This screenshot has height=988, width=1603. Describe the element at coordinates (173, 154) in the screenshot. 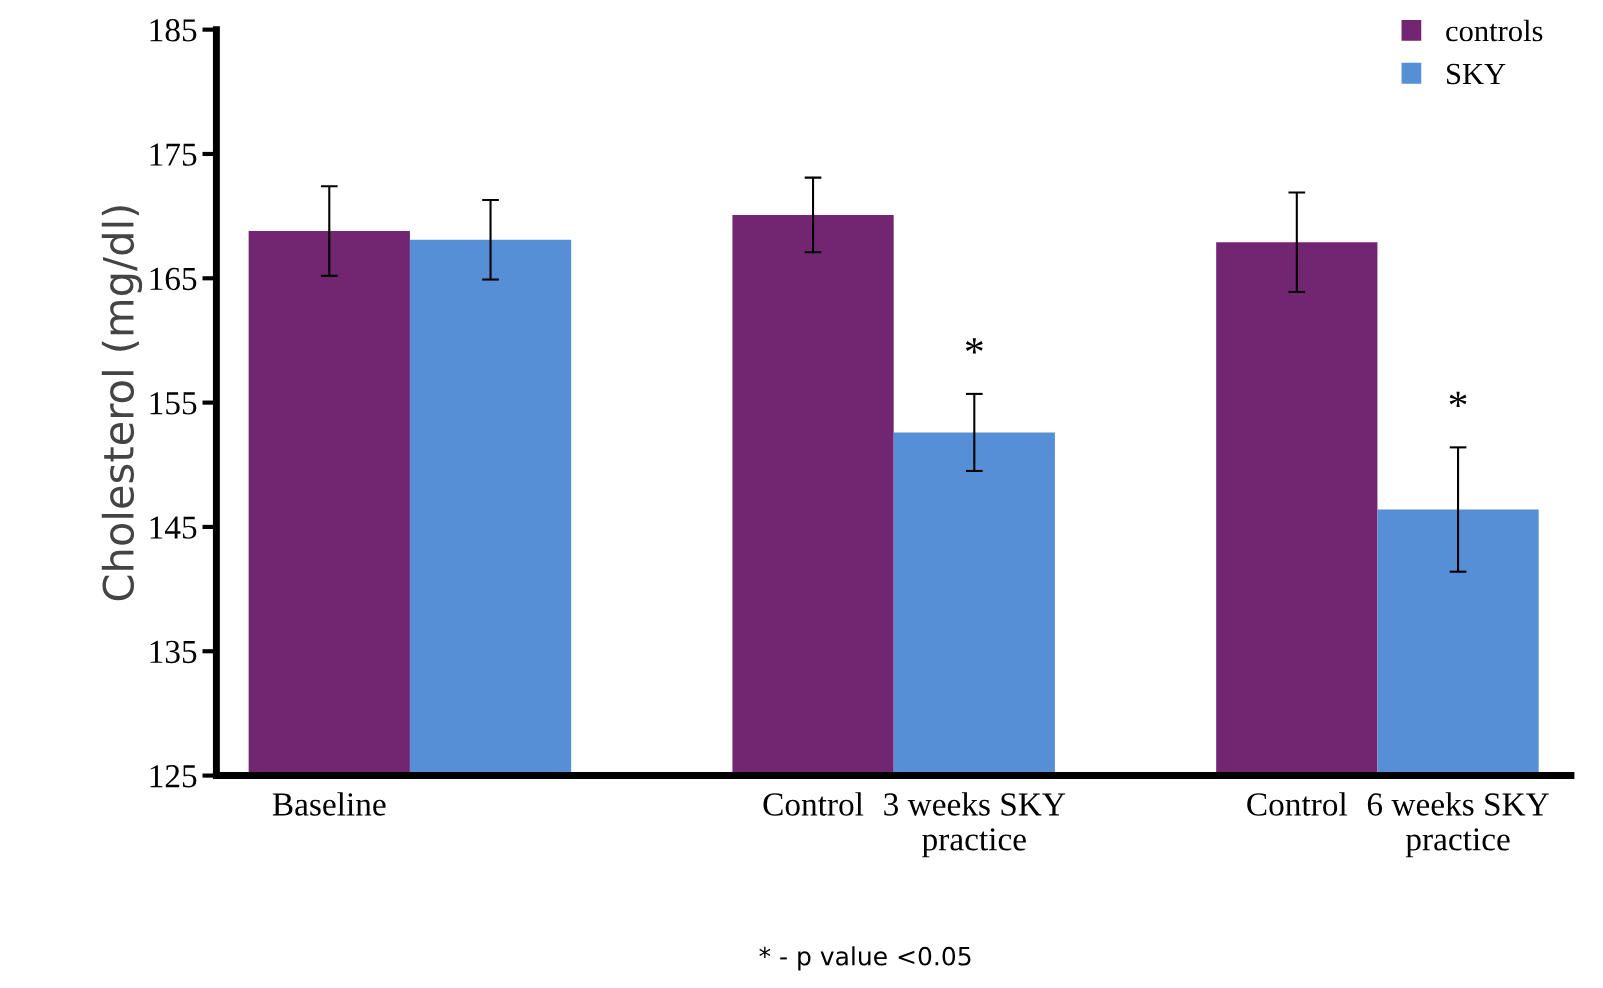

I see `y-tick-label: 175` at that location.